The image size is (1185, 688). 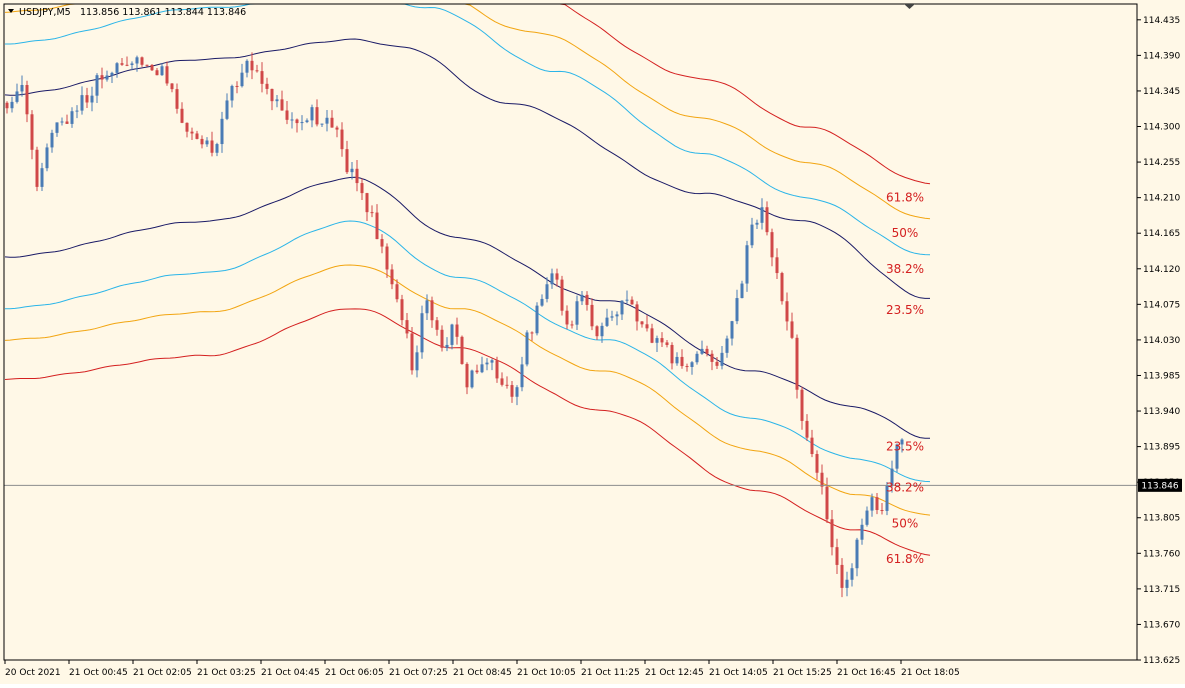 I want to click on ohlc-label: 113.856 113.861 113.844 113.846, so click(x=163, y=12).